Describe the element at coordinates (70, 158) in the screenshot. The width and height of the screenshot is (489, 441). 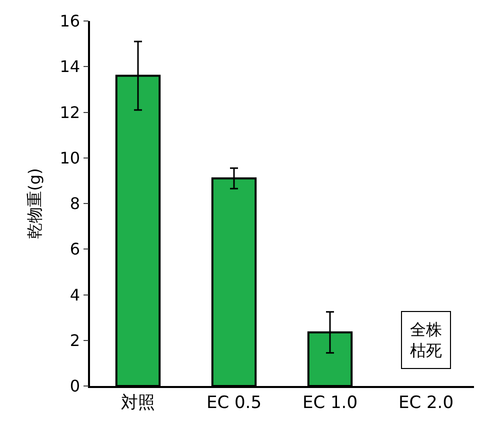
I see `y-tick-label: 10` at that location.